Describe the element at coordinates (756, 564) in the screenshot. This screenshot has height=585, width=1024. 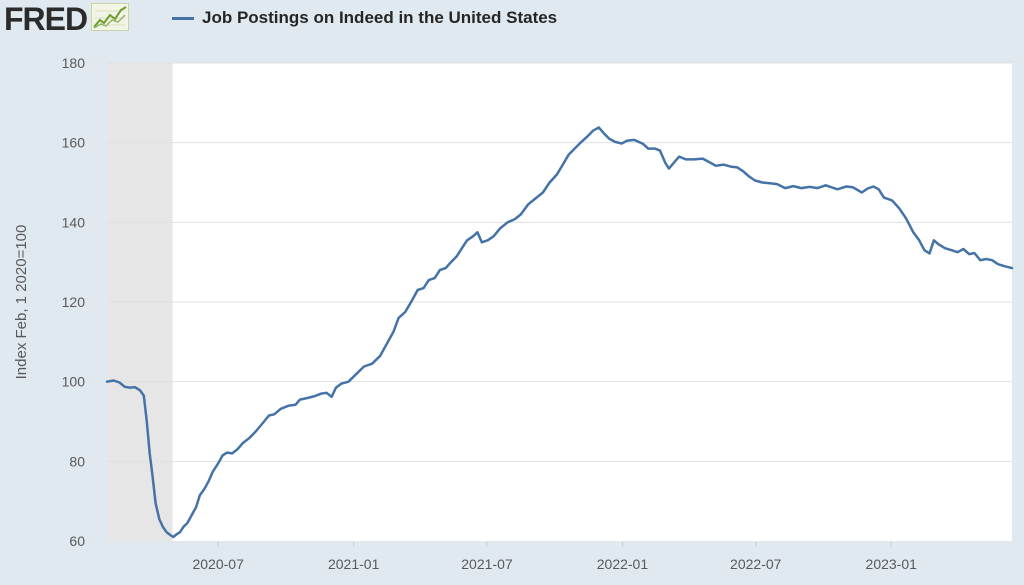
I see `x-tick-label: 2022-07` at that location.